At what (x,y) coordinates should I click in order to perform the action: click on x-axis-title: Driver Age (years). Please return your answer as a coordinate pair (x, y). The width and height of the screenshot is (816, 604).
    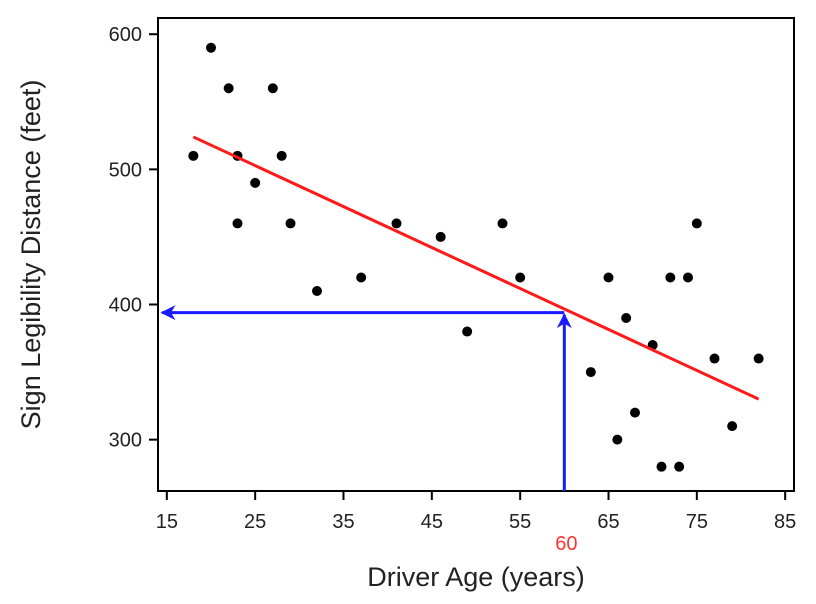
    Looking at the image, I should click on (476, 577).